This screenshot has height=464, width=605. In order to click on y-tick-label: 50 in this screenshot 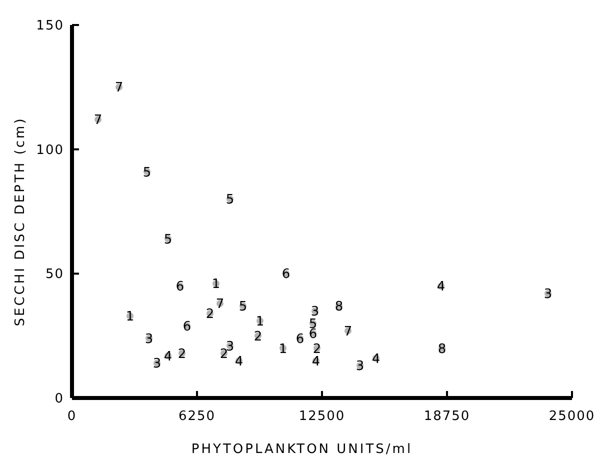, I will do `click(54, 274)`.